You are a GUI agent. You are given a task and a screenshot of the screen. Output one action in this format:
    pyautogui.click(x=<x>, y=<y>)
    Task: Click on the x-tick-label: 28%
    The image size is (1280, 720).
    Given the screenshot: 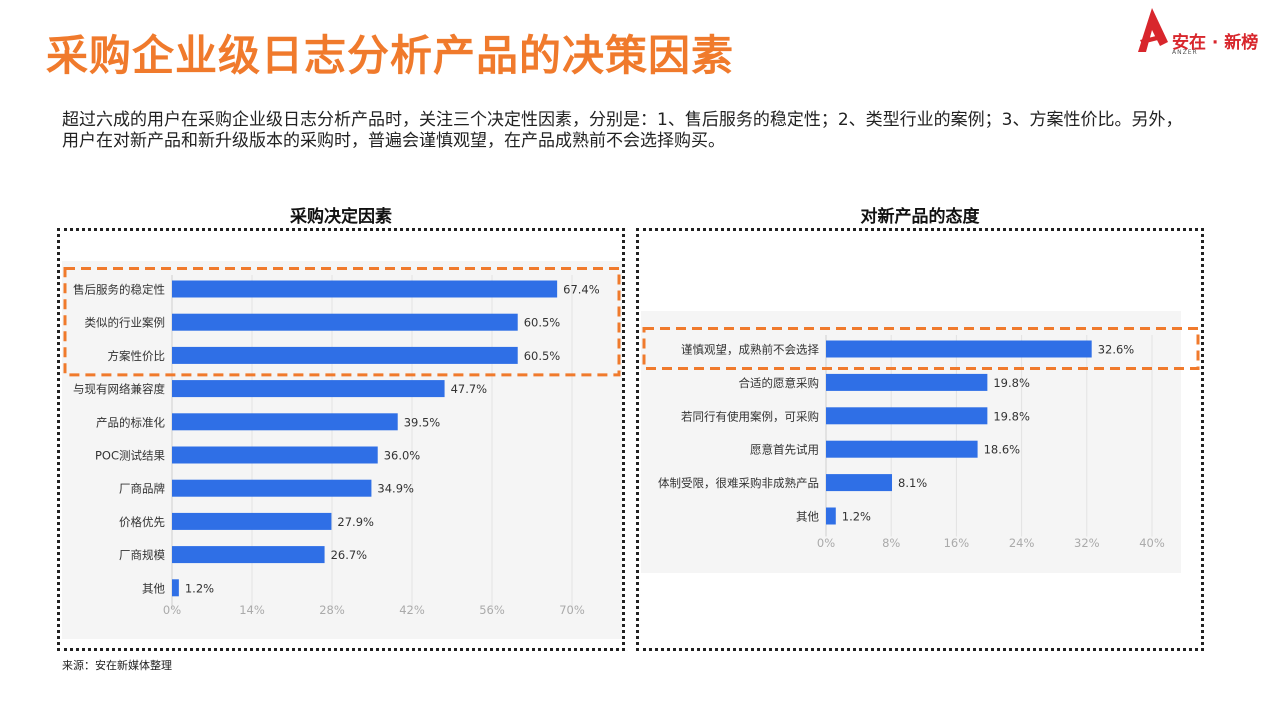 What is the action you would take?
    pyautogui.click(x=332, y=610)
    